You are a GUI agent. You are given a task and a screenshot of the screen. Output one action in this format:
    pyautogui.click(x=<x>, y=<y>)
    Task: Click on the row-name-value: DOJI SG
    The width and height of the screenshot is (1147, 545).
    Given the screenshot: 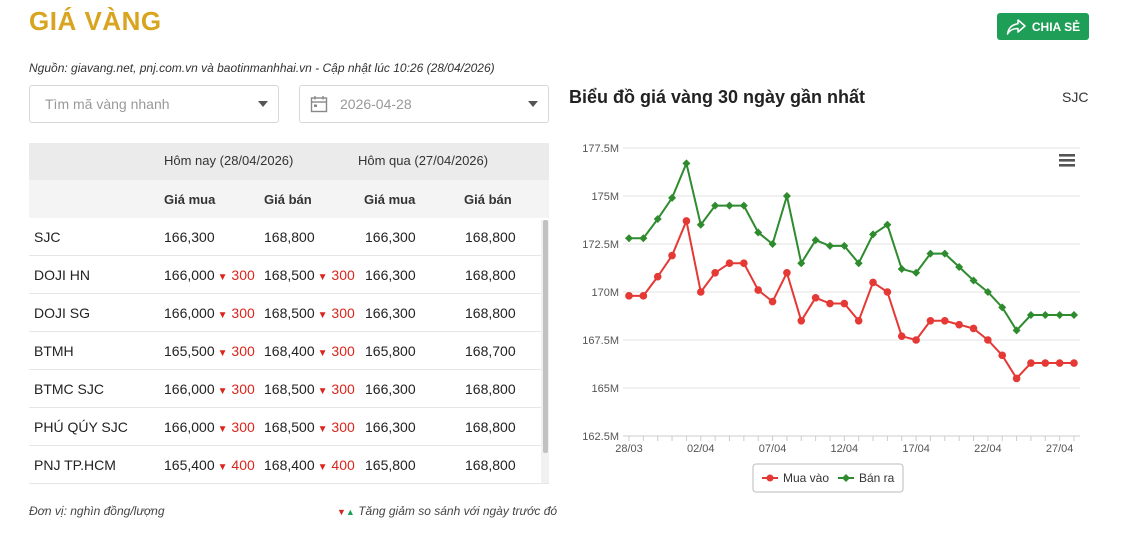 What is the action you would take?
    pyautogui.click(x=62, y=313)
    